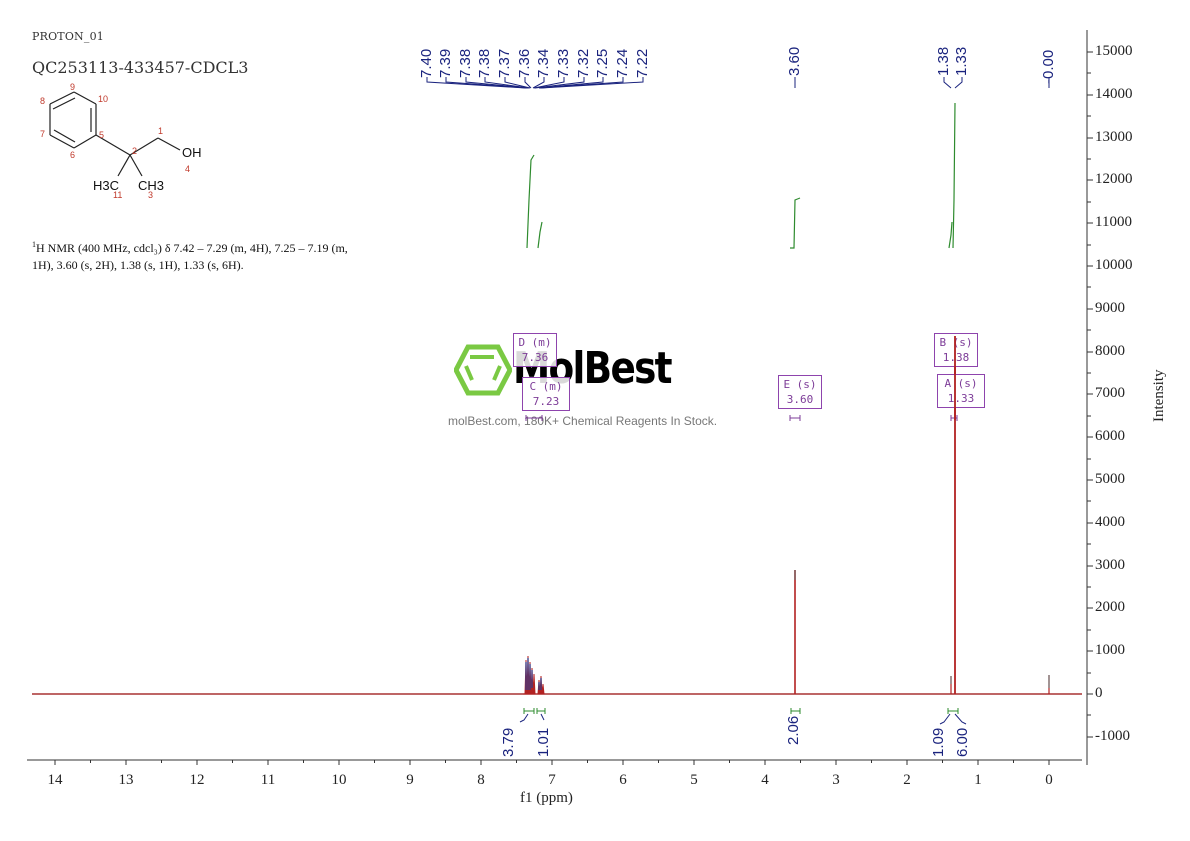  I want to click on peak-pick-leaders, so click(738, 83).